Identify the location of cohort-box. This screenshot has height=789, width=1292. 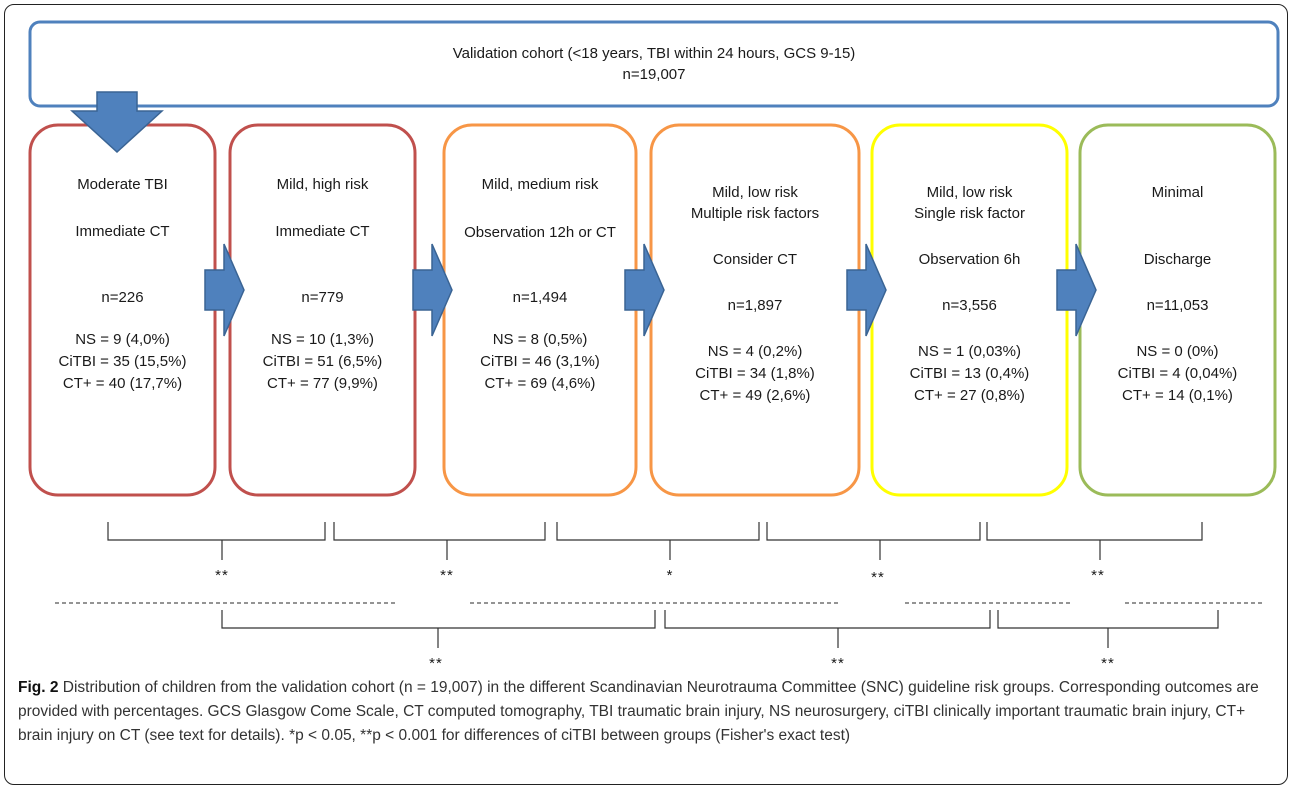
(654, 64).